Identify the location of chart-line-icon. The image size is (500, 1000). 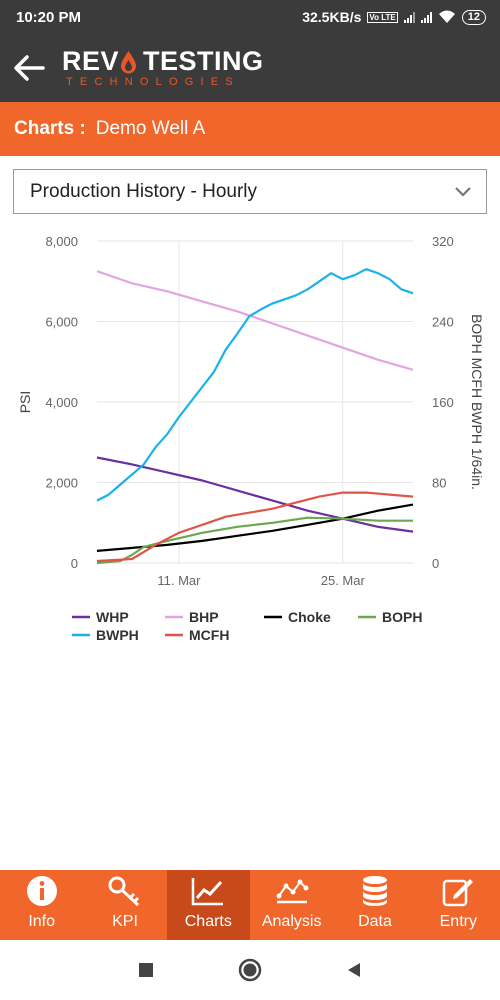
(208, 892).